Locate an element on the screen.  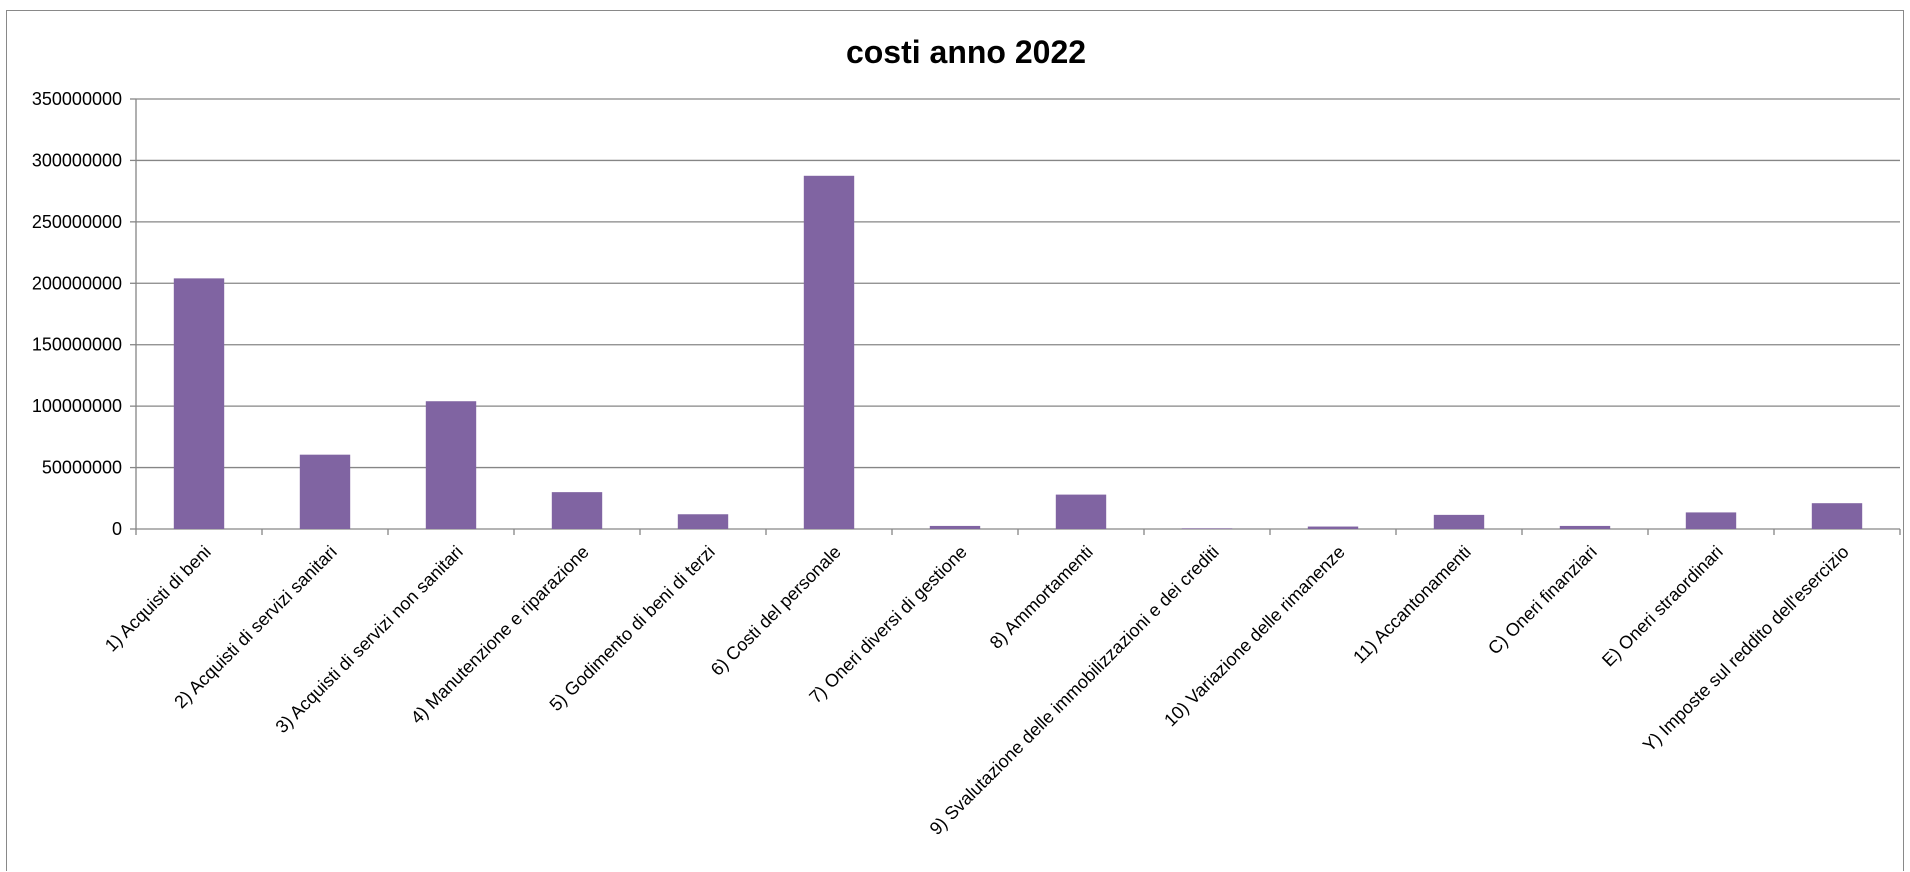
x-category-label: 11) Accantonamenti is located at coordinates (1412, 605).